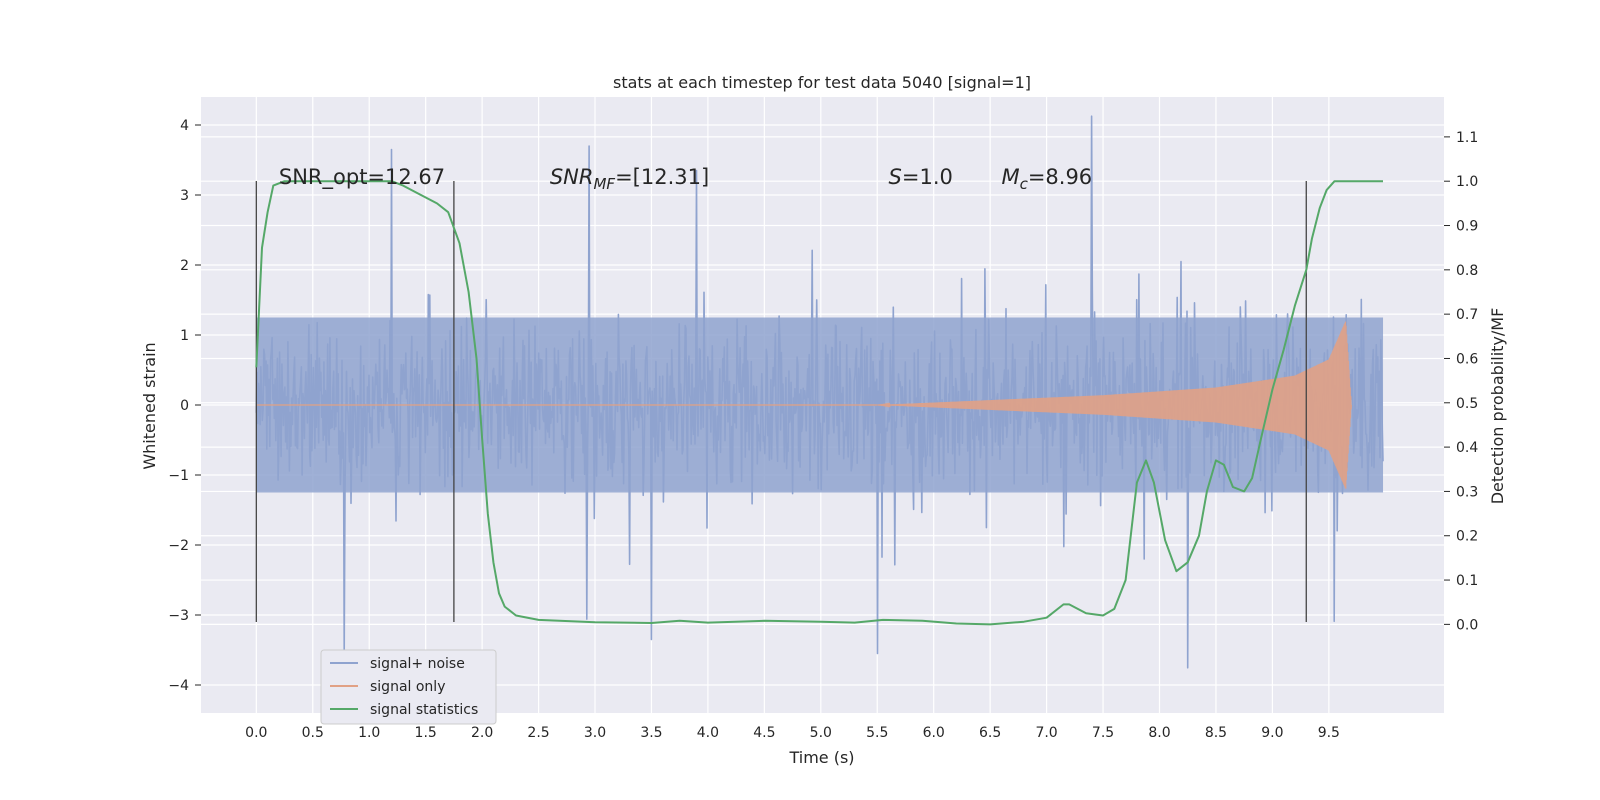 The image size is (1600, 800). I want to click on y-right-tick-label: 0.1, so click(1467, 581).